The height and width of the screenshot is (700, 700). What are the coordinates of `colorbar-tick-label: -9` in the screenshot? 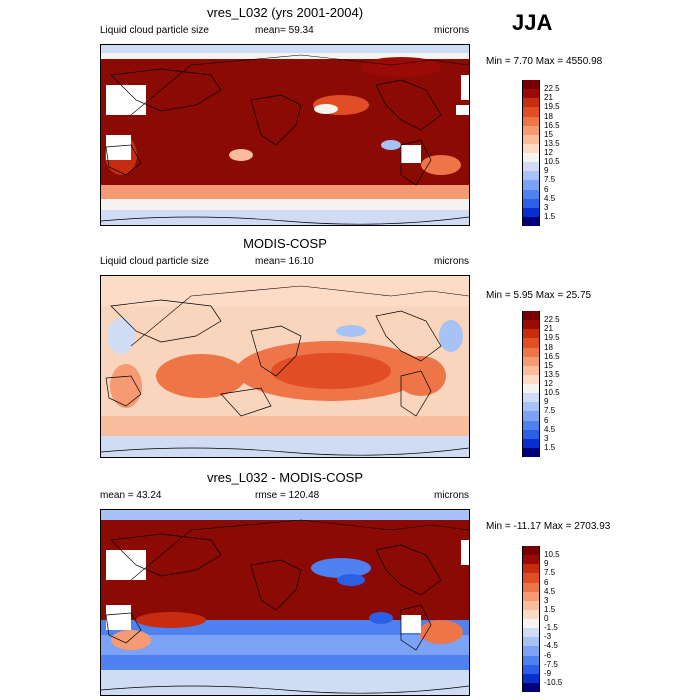 It's located at (548, 673).